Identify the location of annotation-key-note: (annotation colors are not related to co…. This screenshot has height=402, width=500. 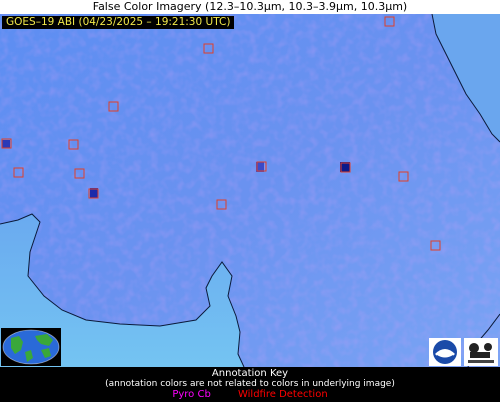
(250, 384).